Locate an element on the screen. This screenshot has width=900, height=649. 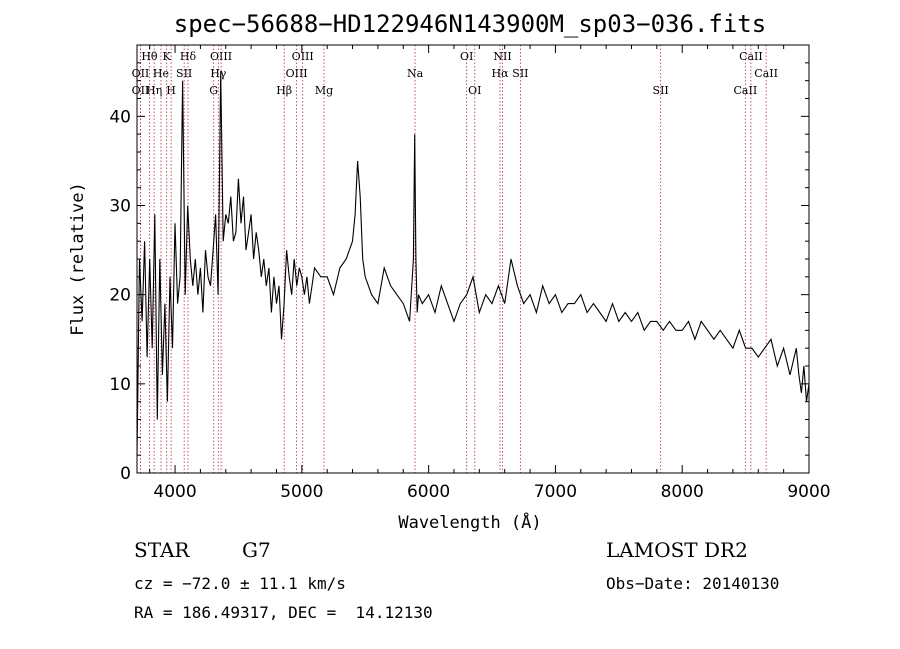
spectral-line-label: Hθ is located at coordinates (149, 56).